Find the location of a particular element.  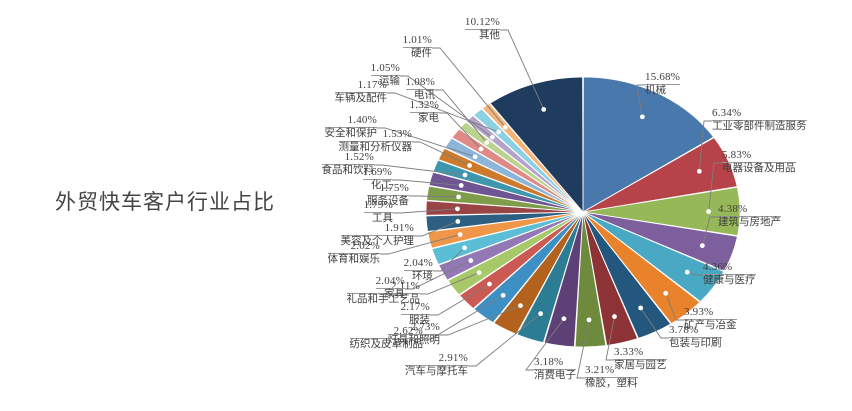

pie-slice-label: 1.52% 食品和饮料 is located at coordinates (347, 164).